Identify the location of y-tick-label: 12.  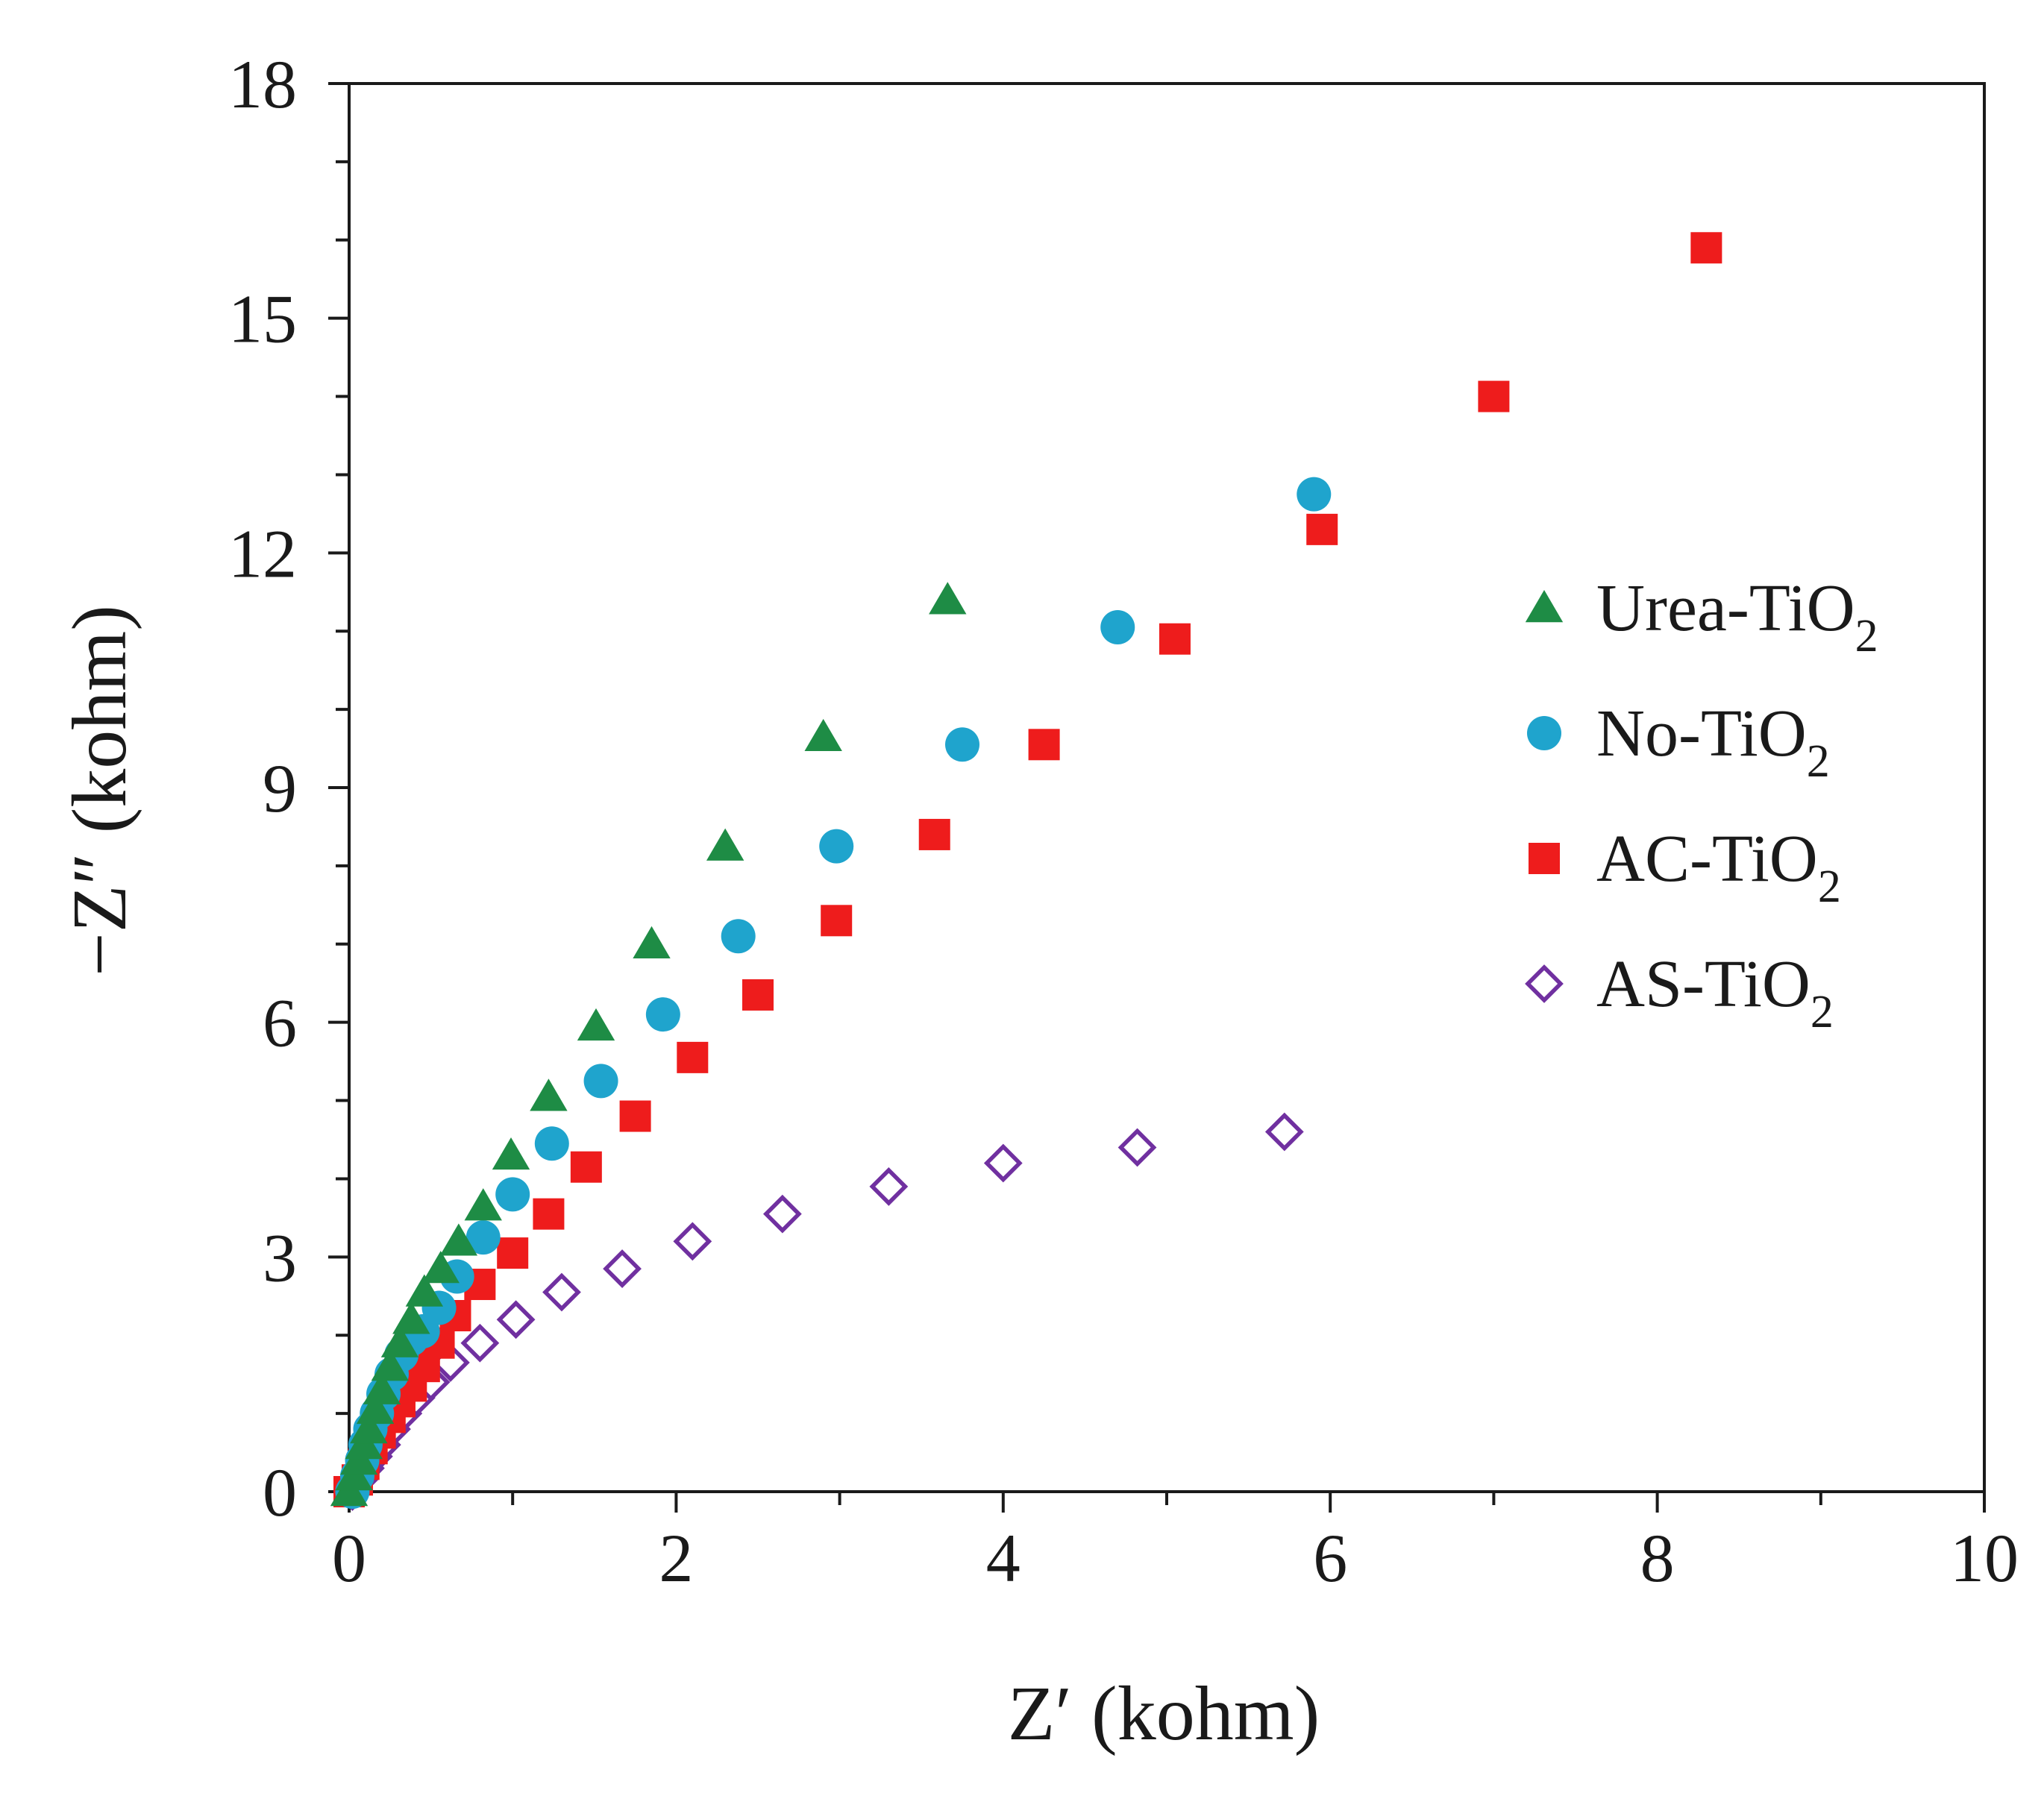
(263, 553).